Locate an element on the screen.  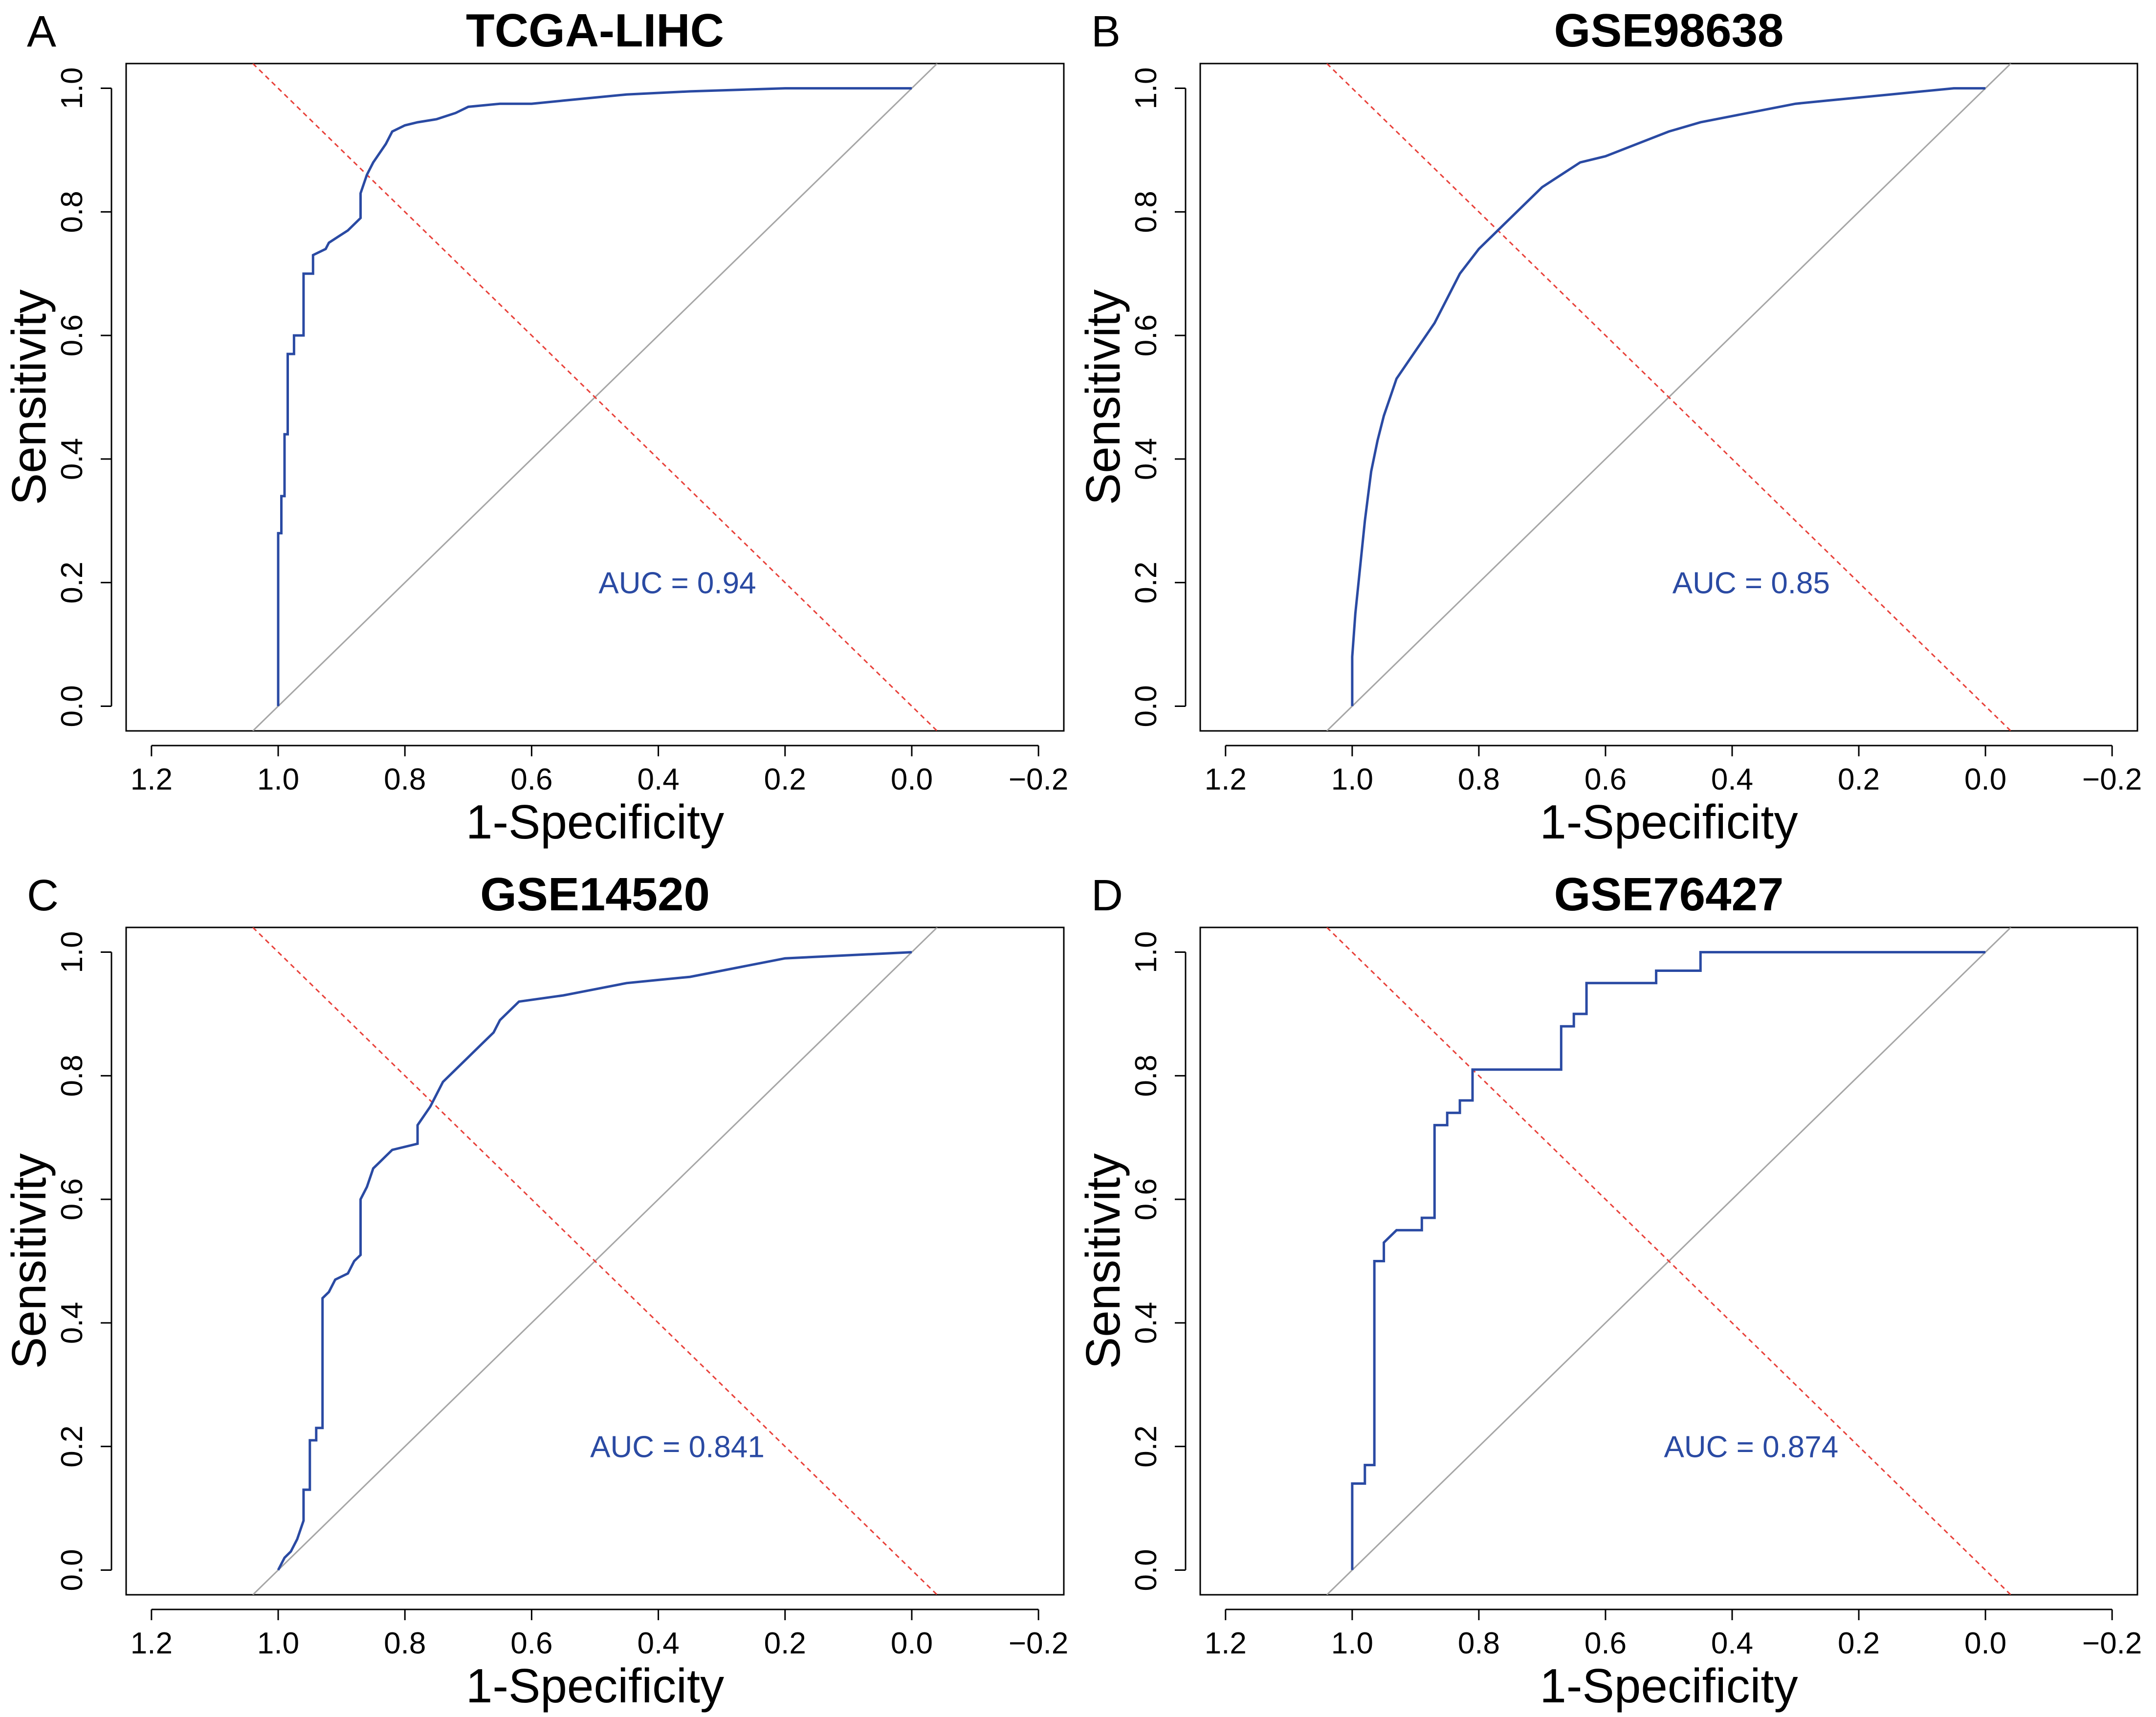
auc-label: AUC = 0.94 is located at coordinates (677, 583).